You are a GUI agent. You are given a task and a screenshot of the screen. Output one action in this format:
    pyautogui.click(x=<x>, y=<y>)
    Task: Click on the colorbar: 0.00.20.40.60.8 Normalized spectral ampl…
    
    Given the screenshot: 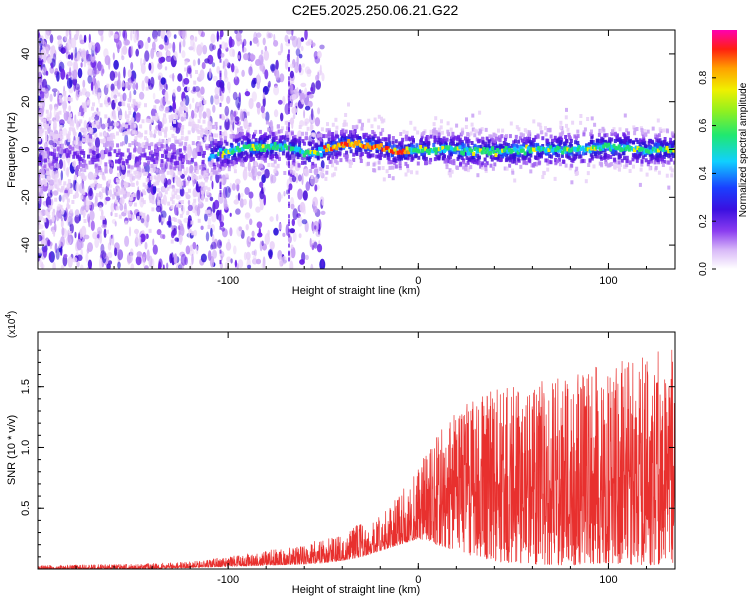 What is the action you would take?
    pyautogui.click(x=723, y=153)
    